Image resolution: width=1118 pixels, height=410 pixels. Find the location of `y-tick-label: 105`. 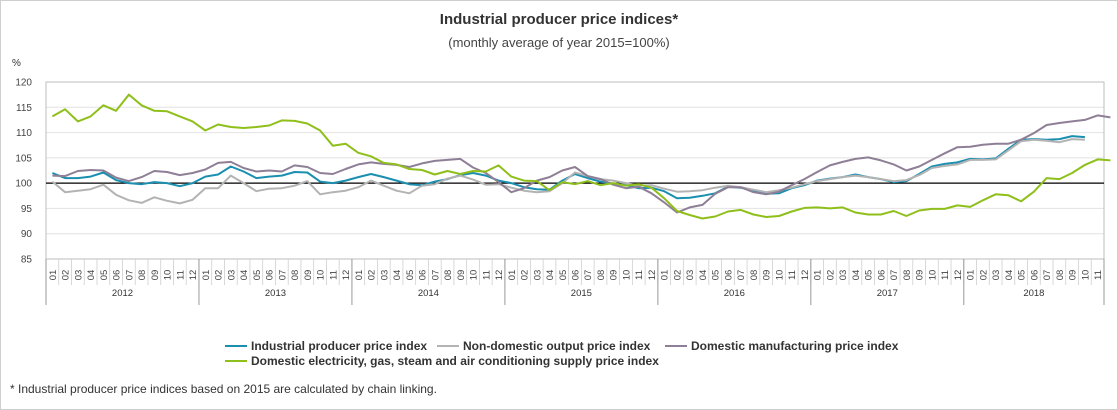

y-tick-label: 105 is located at coordinates (23, 158).